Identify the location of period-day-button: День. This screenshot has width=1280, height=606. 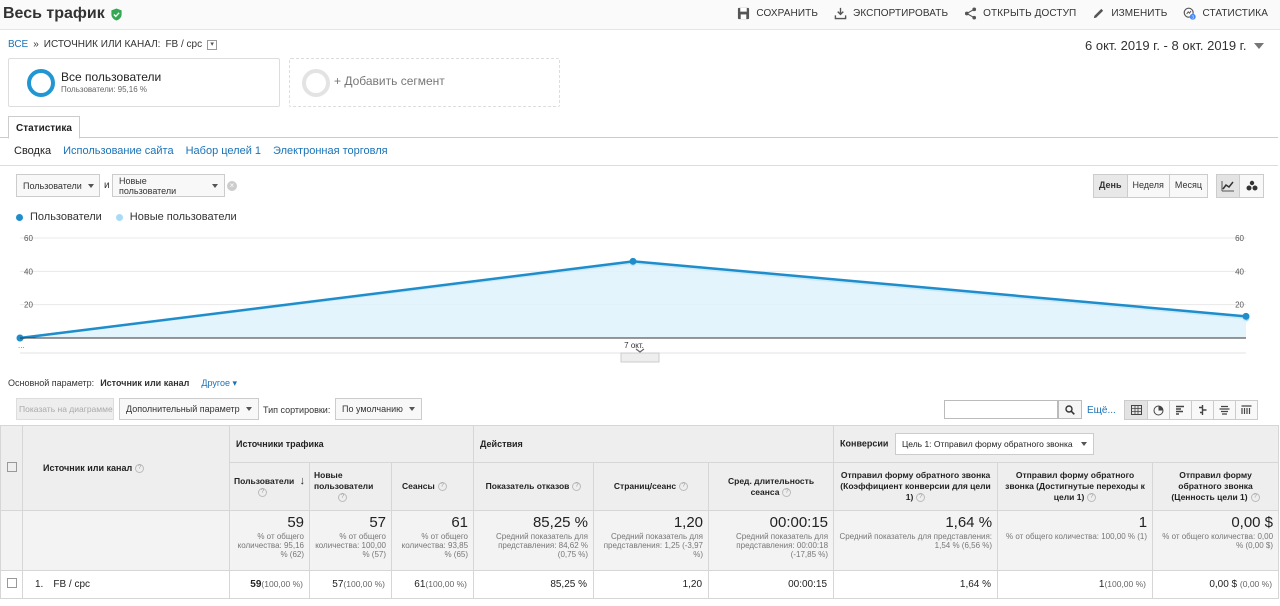
(1110, 186).